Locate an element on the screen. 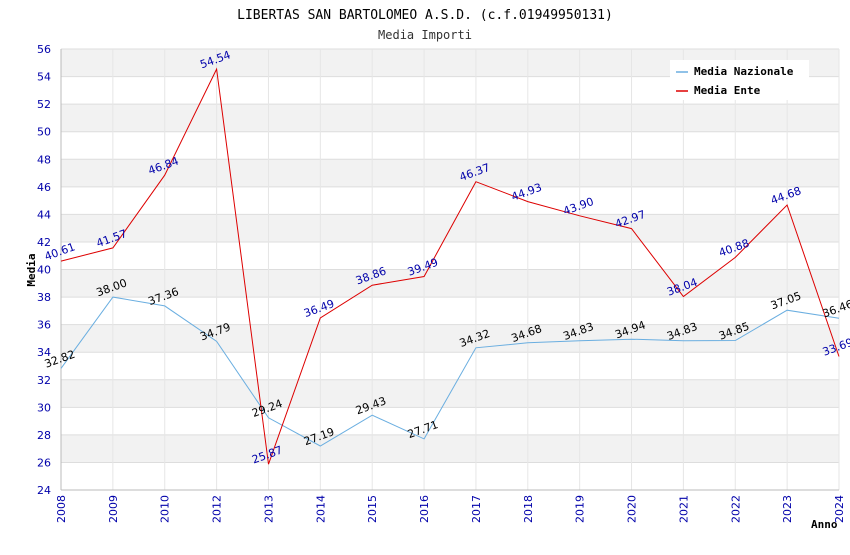  y-tick-label: 34 is located at coordinates (44, 352).